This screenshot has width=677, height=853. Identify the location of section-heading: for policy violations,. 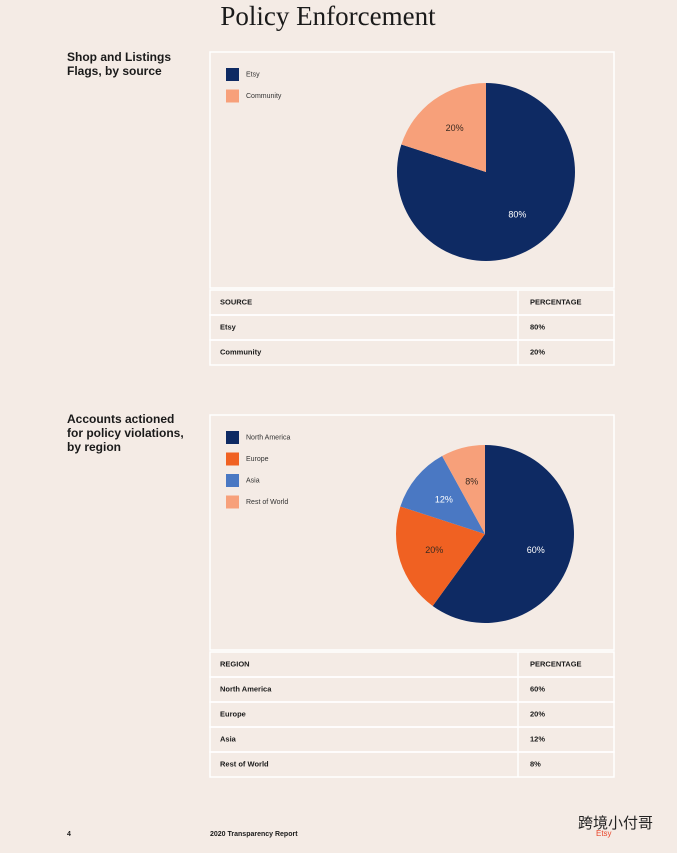
(125, 433).